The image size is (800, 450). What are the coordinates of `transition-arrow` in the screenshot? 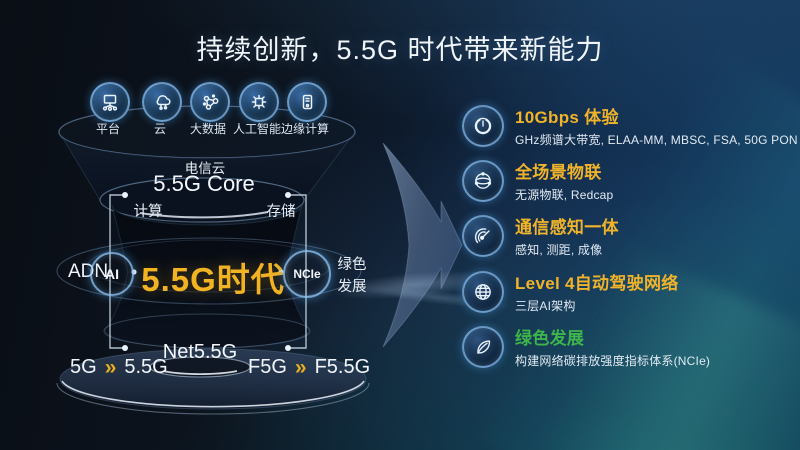 It's located at (422, 245).